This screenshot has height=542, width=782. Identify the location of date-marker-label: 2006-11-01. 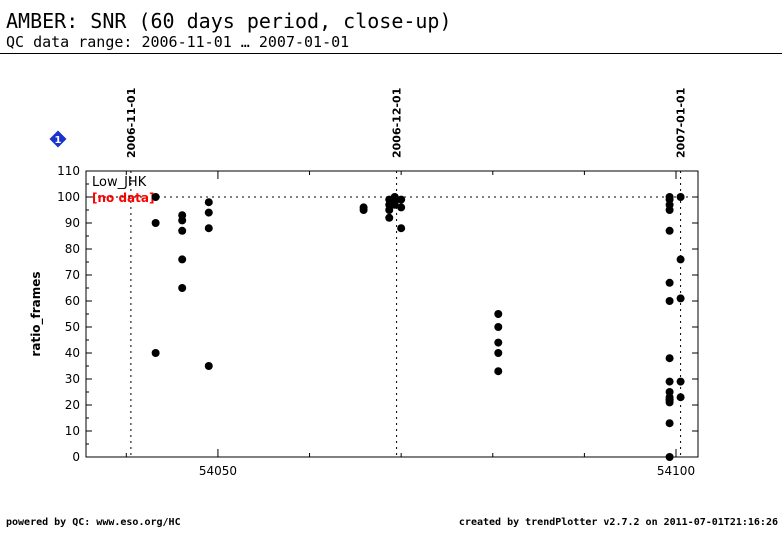
(131, 123).